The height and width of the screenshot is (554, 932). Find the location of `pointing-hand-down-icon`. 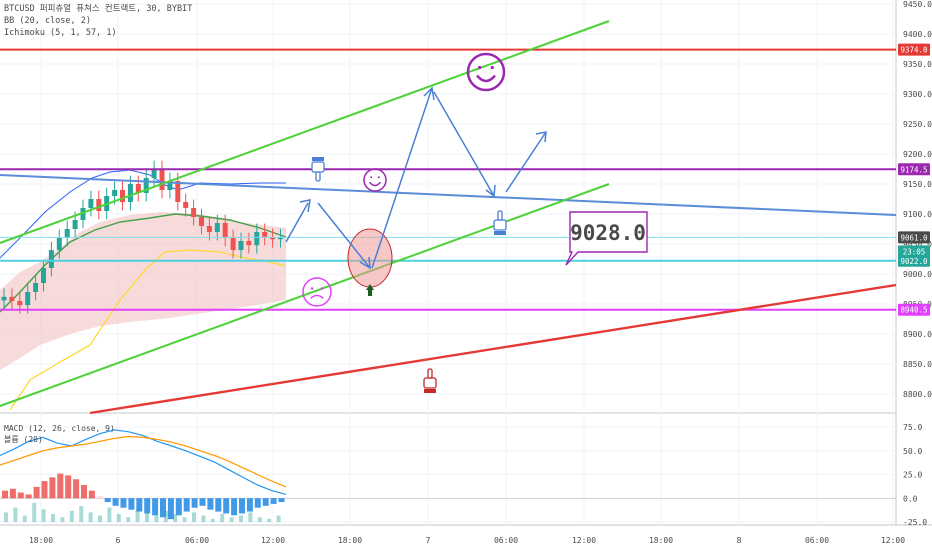

pointing-hand-down-icon is located at coordinates (318, 169).